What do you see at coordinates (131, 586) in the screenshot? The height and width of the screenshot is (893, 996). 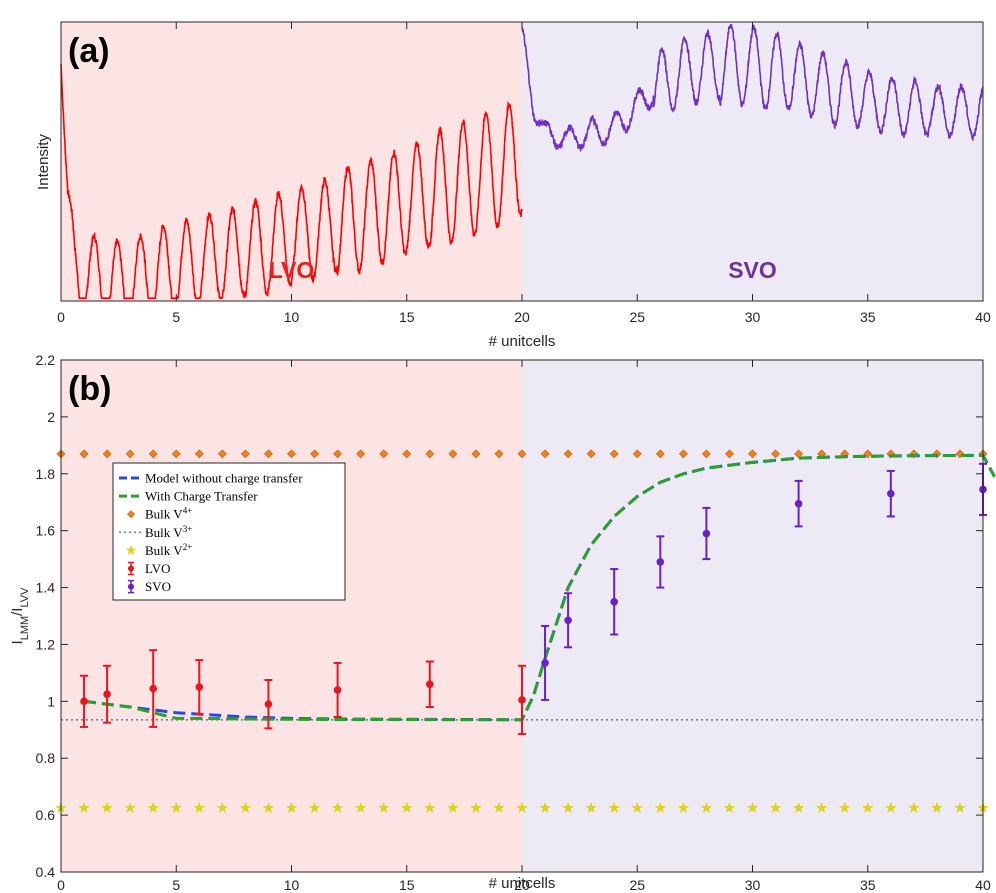 I see `legend-errorbar-point` at bounding box center [131, 586].